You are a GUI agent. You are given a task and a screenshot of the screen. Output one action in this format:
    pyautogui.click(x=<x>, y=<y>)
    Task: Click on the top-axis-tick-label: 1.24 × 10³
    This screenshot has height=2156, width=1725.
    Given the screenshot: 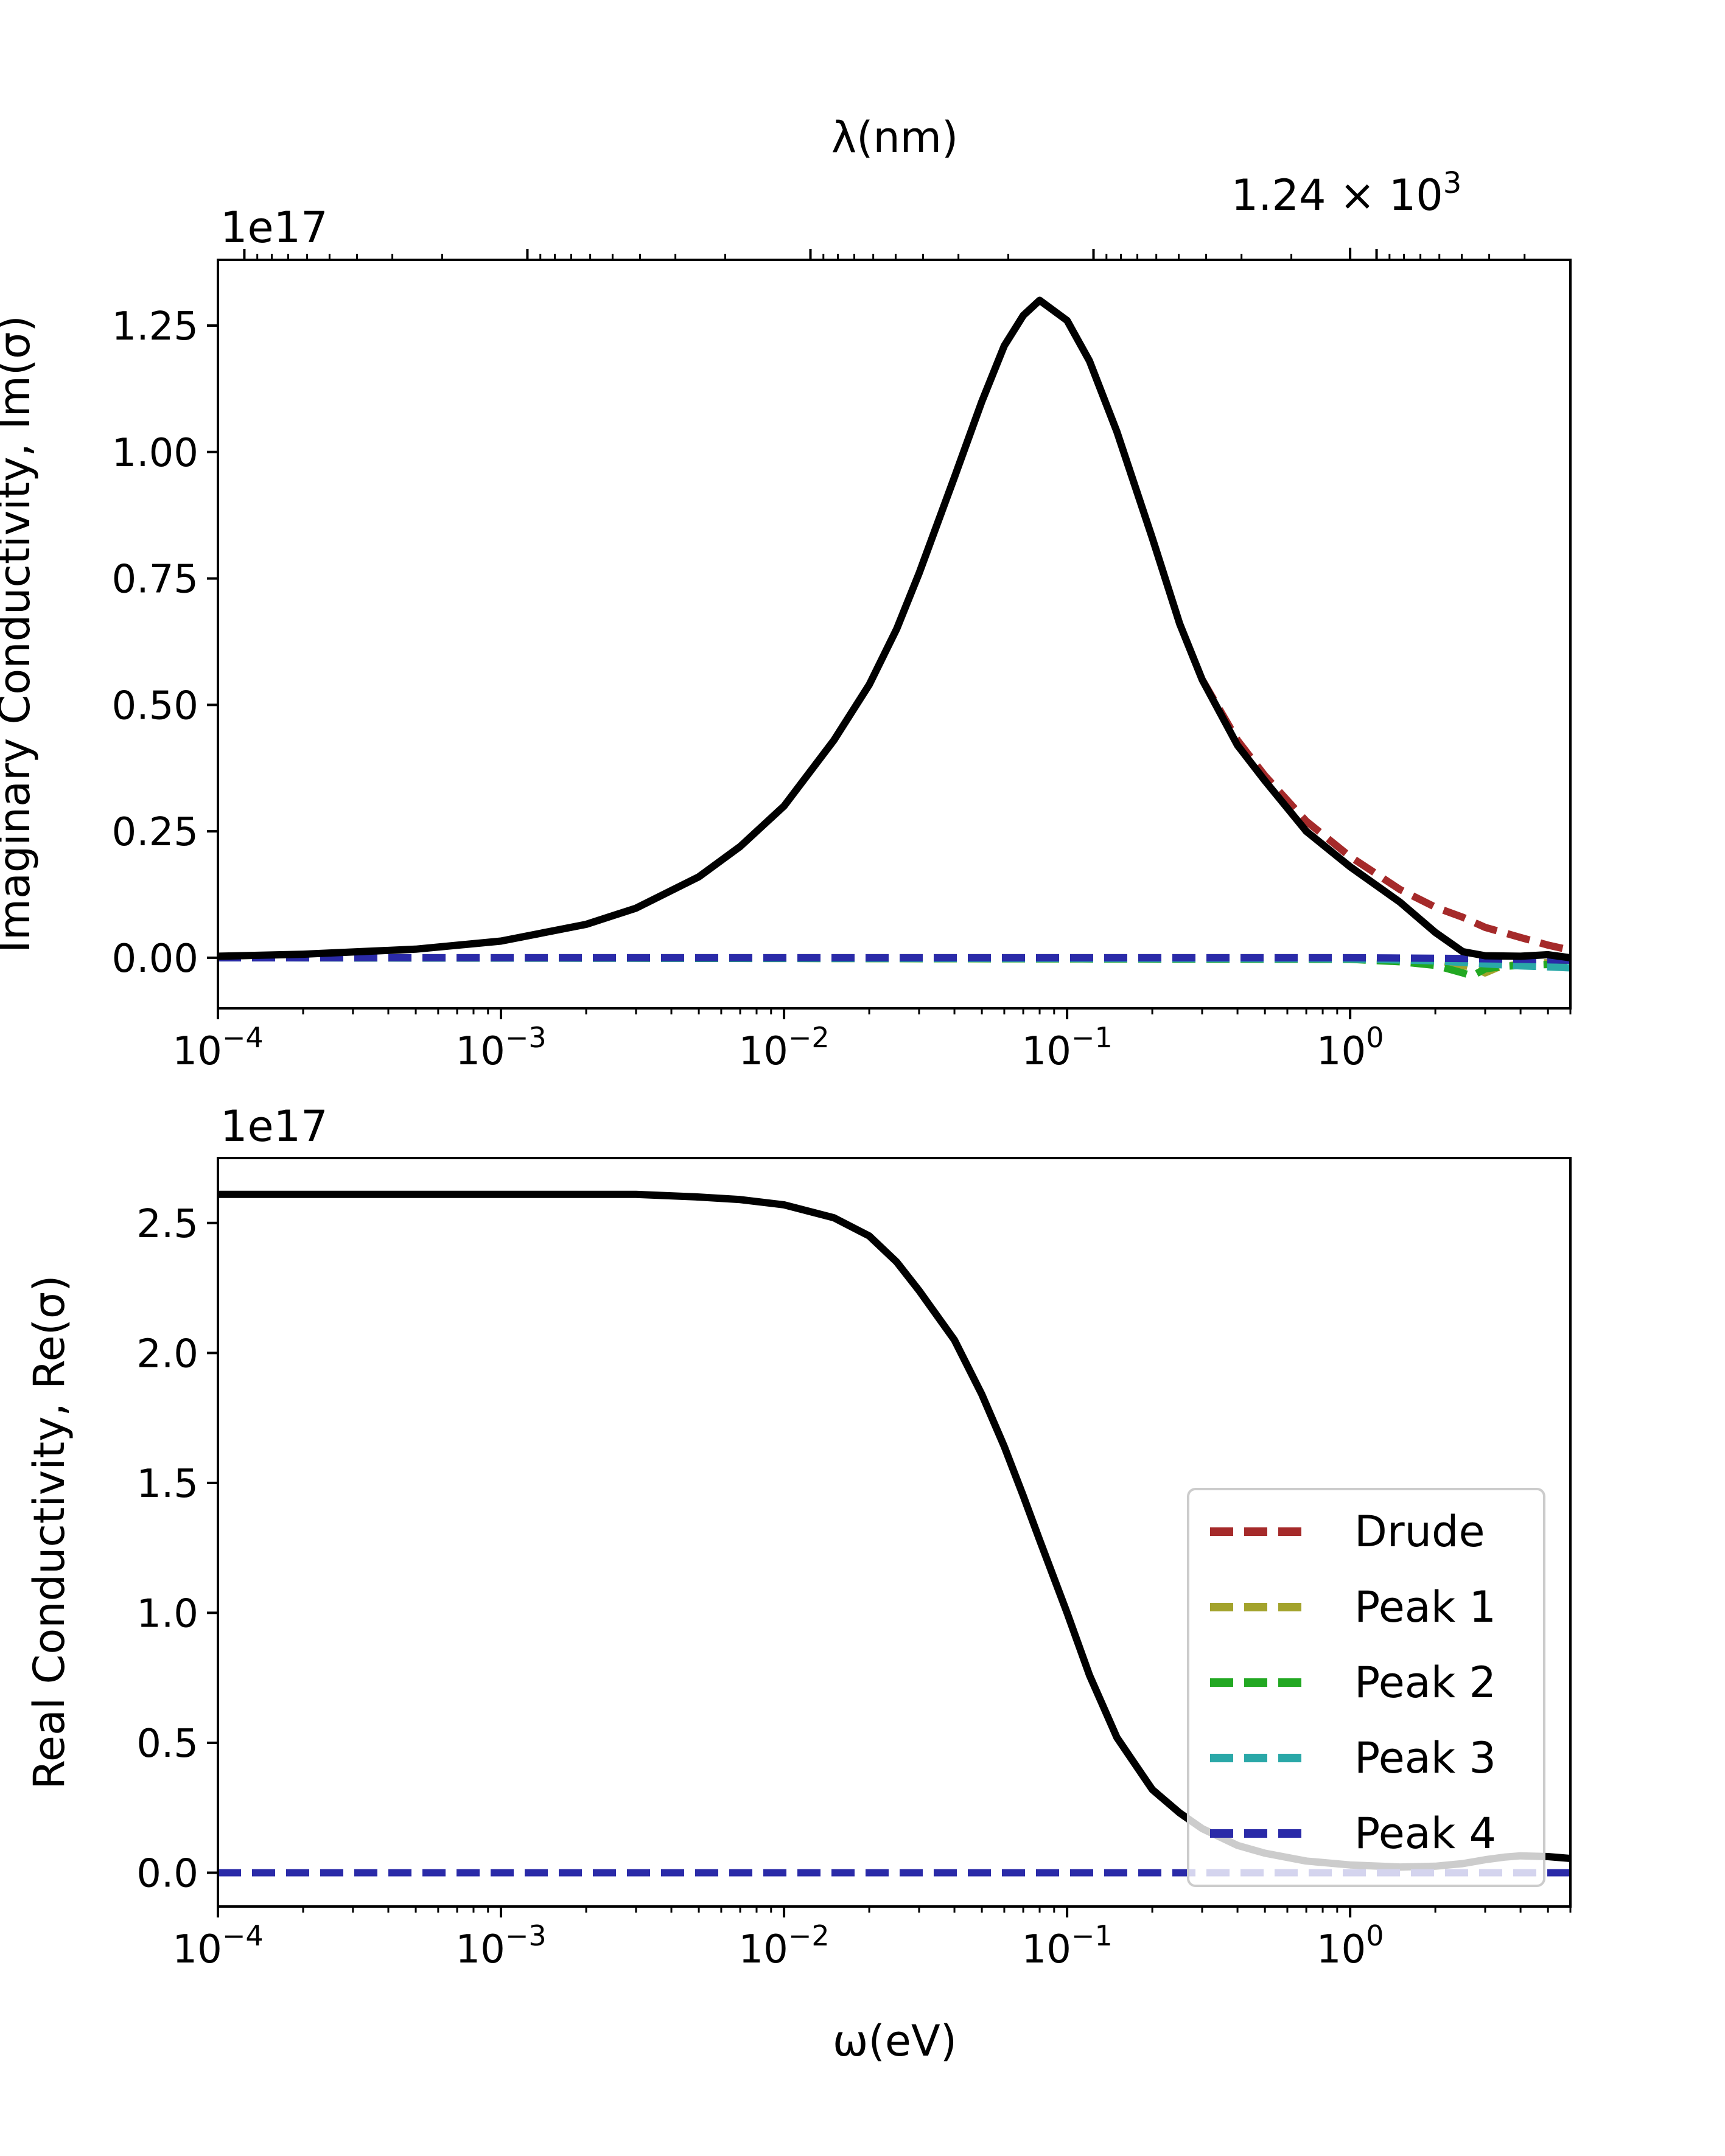 What is the action you would take?
    pyautogui.click(x=1346, y=193)
    